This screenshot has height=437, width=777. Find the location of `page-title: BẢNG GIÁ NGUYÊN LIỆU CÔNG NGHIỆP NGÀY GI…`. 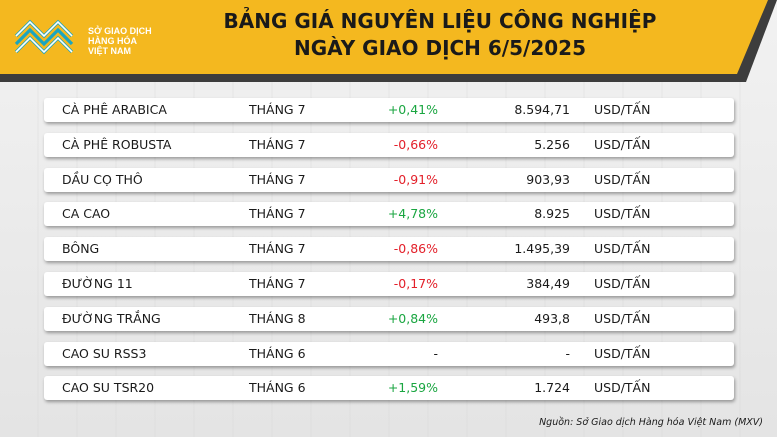

page-title: BẢNG GIÁ NGUYÊN LIỆU CÔNG NGHIỆP NGÀY GI… is located at coordinates (440, 35).